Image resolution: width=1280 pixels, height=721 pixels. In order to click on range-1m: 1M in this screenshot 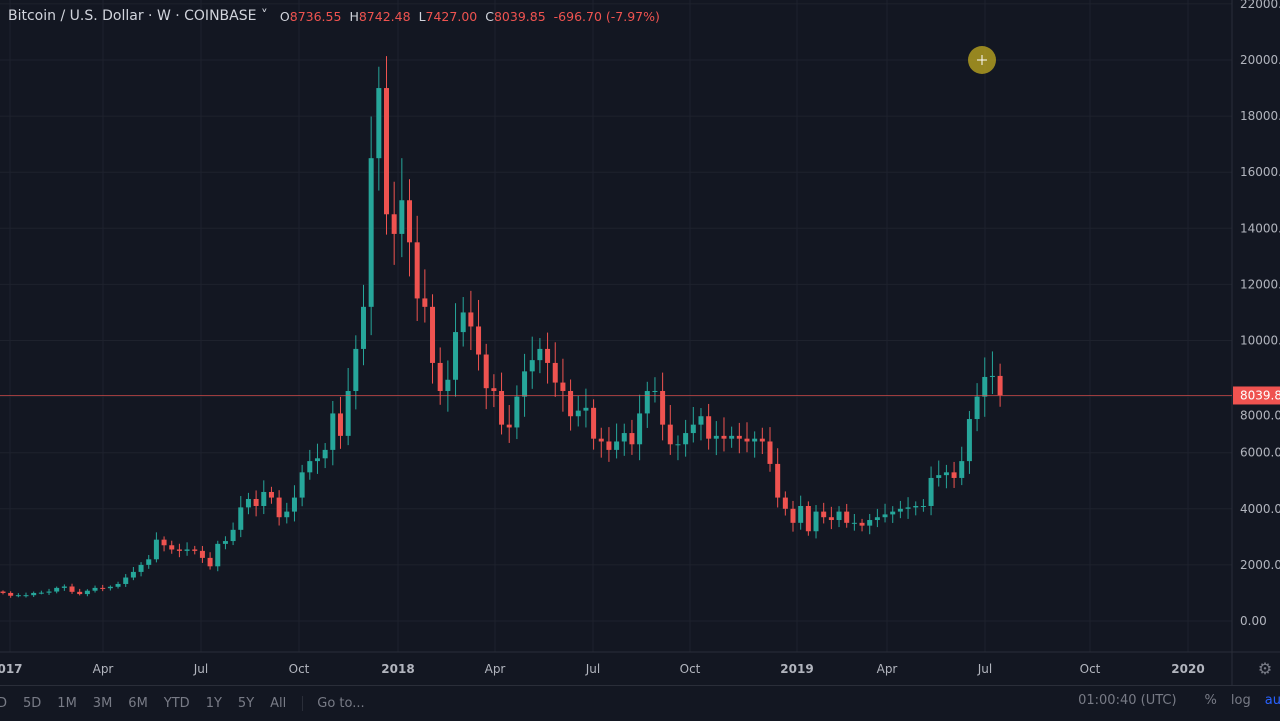, I will do `click(67, 703)`.